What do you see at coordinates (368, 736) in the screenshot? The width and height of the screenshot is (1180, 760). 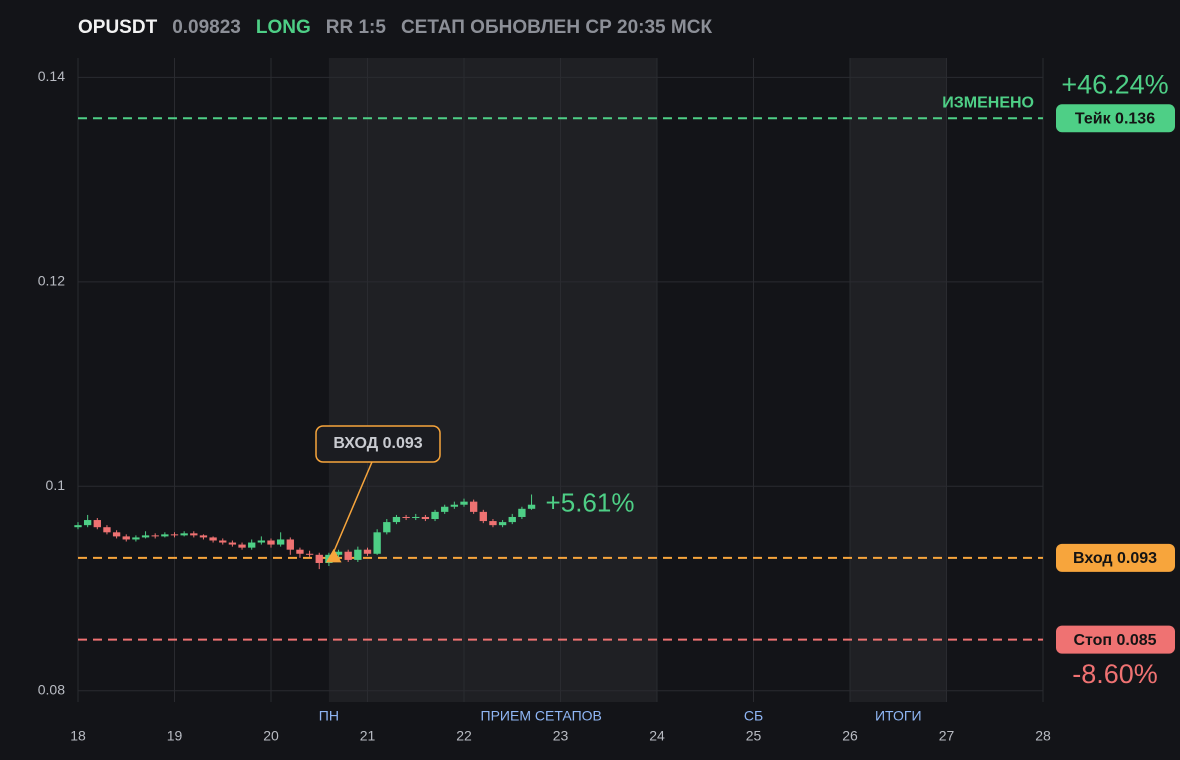 I see `x-tick-label: 21` at bounding box center [368, 736].